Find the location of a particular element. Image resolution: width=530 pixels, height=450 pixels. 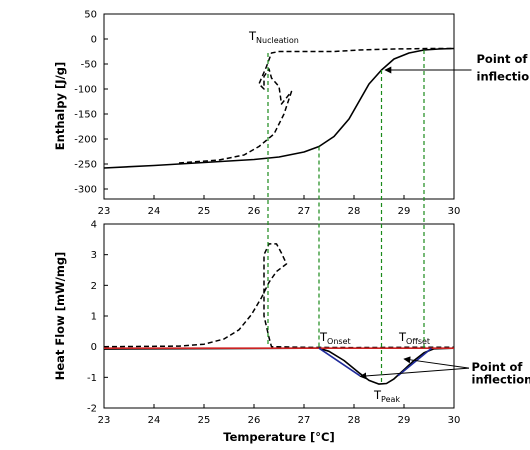

enthalpy-annotations: TNucleation Point of inflection is located at coordinates (389, 56).